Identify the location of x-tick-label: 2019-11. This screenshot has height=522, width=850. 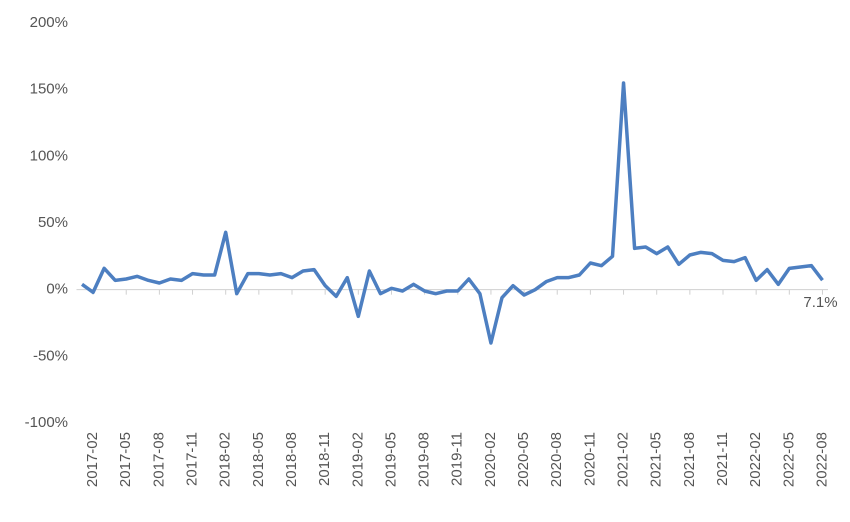
(457, 459).